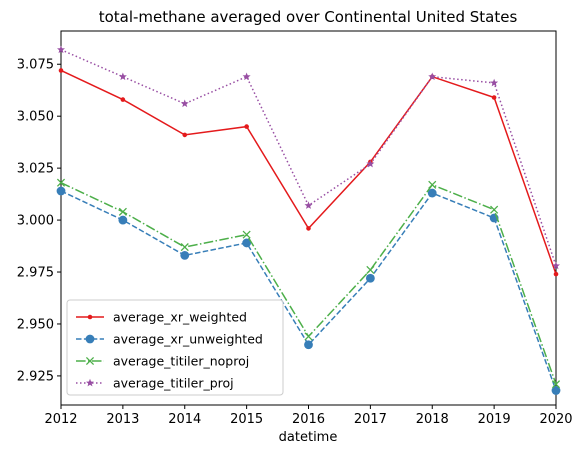 Image resolution: width=583 pixels, height=453 pixels. What do you see at coordinates (184, 419) in the screenshot?
I see `x-tick-label: 2014` at bounding box center [184, 419].